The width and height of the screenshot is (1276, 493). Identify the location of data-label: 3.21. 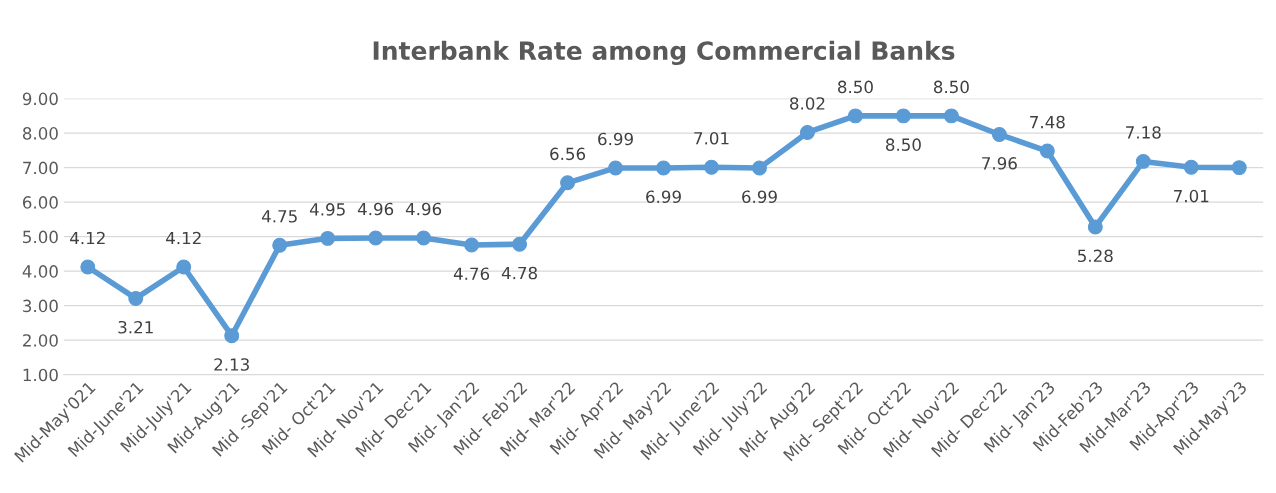
(135, 327).